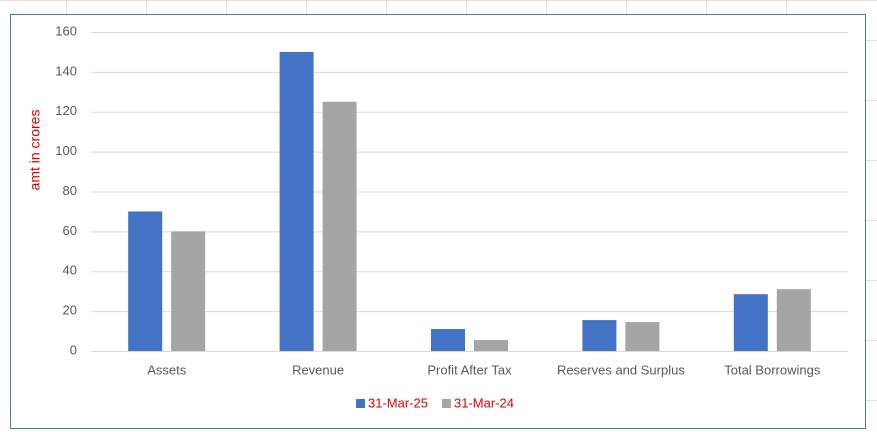  Describe the element at coordinates (398, 402) in the screenshot. I see `legend-label: 31-Mar-25` at that location.